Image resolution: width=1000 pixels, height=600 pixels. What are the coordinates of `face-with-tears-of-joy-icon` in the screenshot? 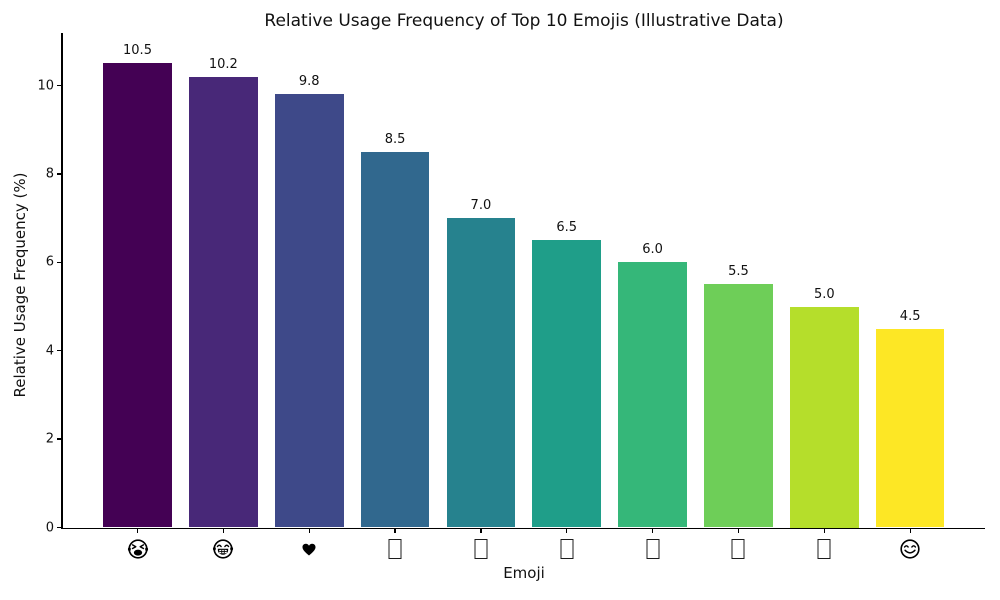 It's located at (223, 549).